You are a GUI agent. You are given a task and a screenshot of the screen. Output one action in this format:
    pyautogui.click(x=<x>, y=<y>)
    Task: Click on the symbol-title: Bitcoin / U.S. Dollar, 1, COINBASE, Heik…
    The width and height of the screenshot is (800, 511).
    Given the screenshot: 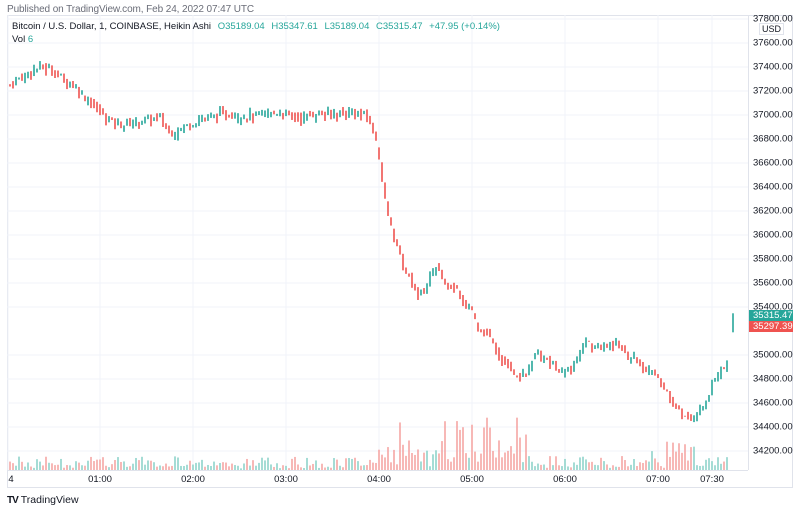 What is the action you would take?
    pyautogui.click(x=112, y=26)
    